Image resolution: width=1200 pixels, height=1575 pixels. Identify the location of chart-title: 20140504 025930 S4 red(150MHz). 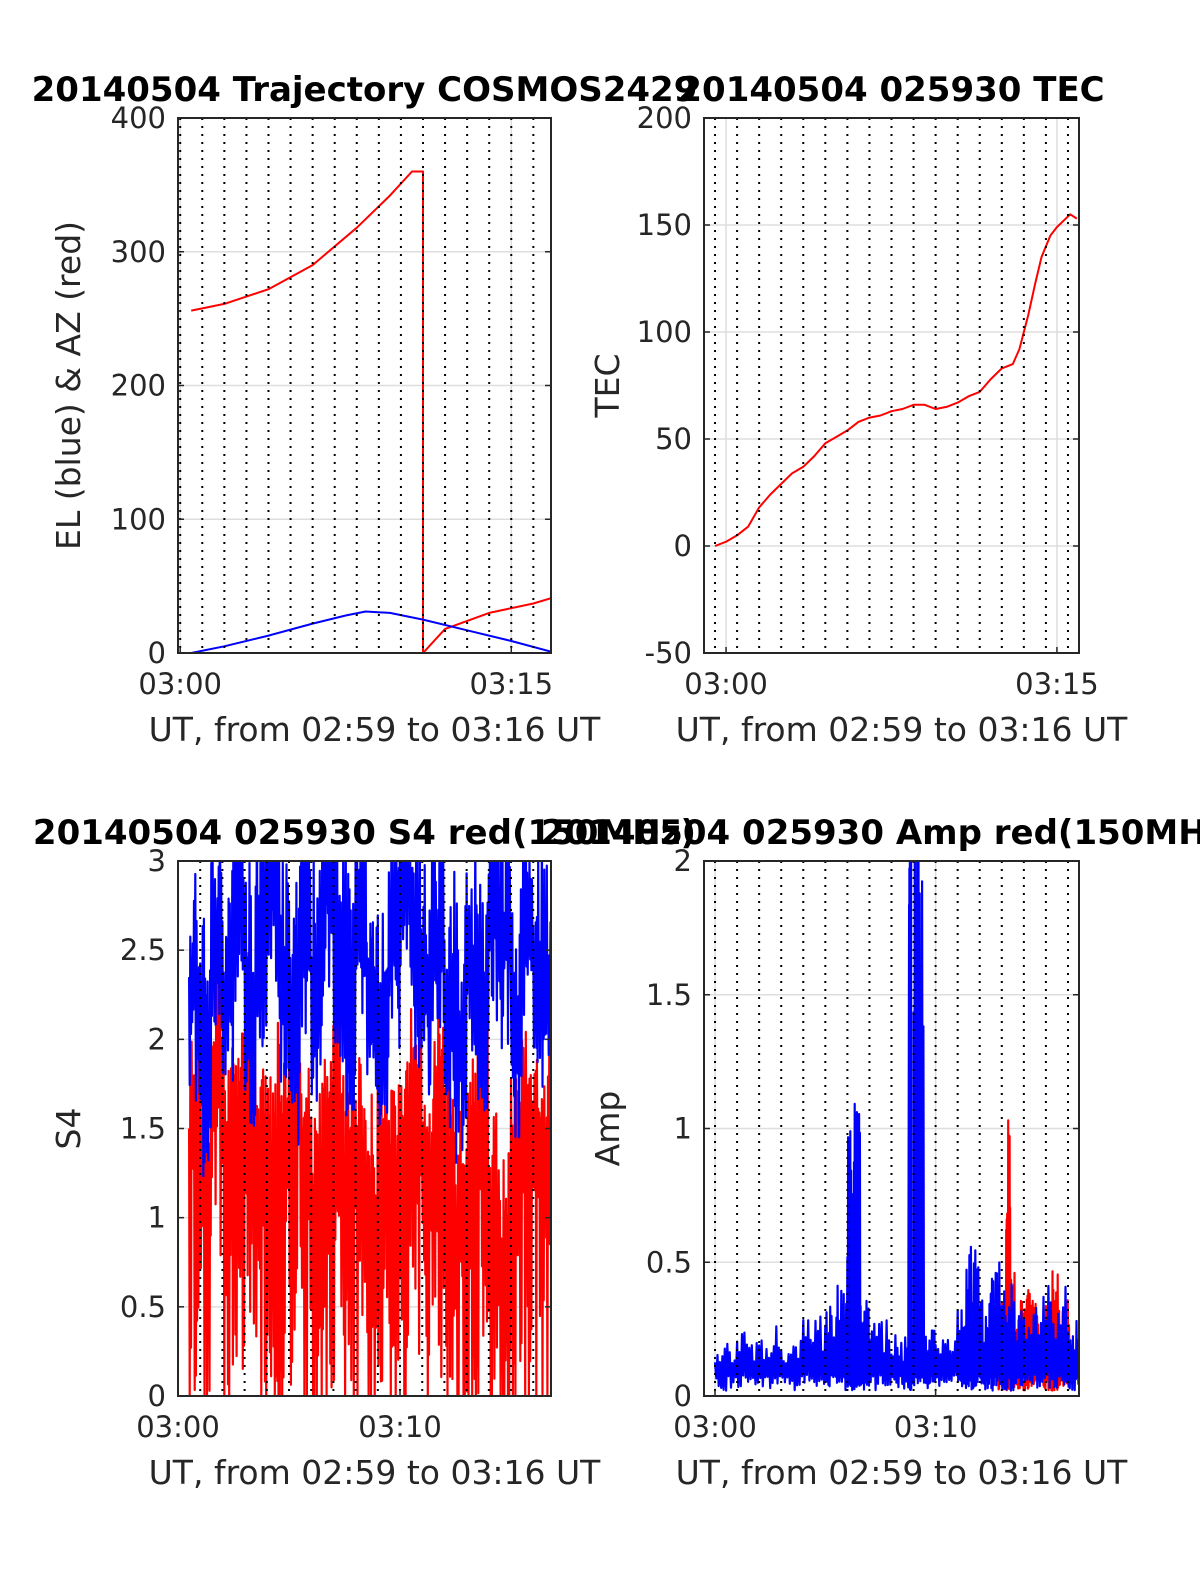
(364, 833).